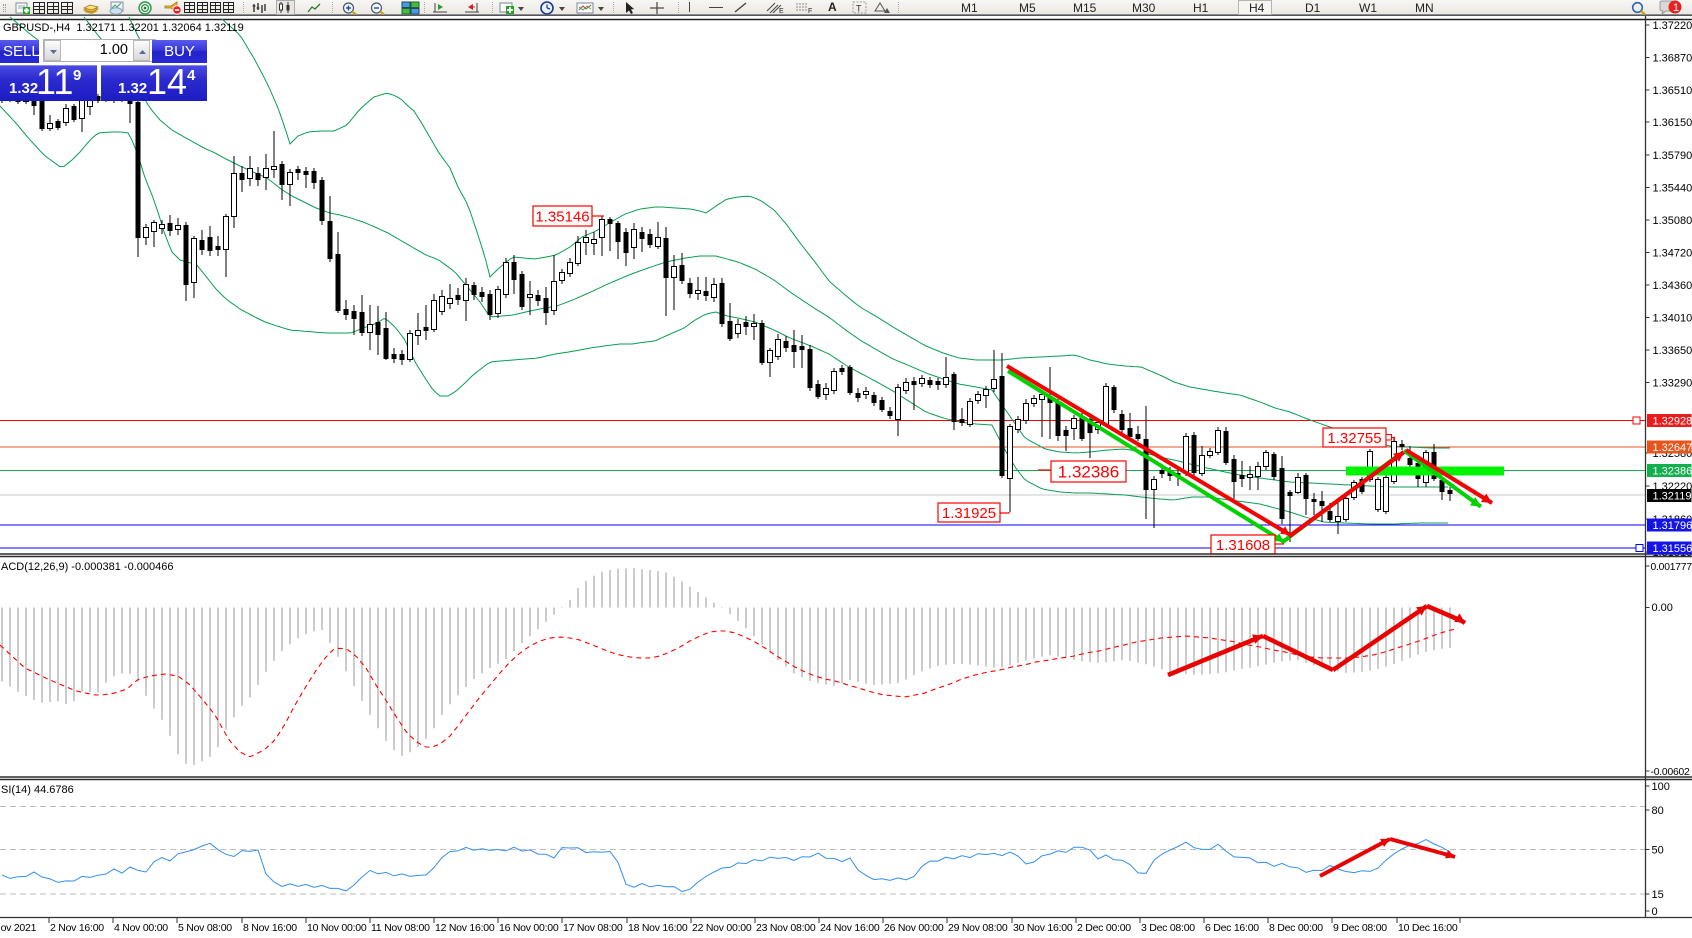 This screenshot has width=1692, height=938. What do you see at coordinates (529, 928) in the screenshot?
I see `svg-text: 16 Nov 00:00` at bounding box center [529, 928].